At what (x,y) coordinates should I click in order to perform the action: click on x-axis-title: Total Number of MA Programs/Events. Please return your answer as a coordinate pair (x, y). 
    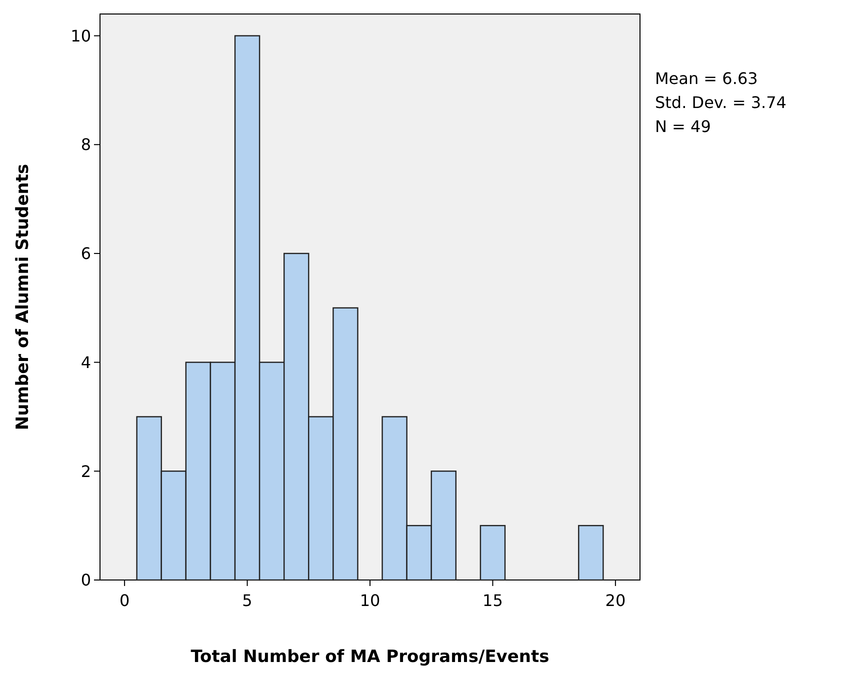
    Looking at the image, I should click on (370, 657).